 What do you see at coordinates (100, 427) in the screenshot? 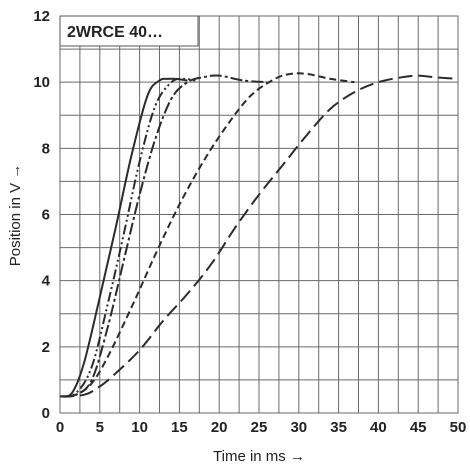
I see `x-tick-label: 5` at bounding box center [100, 427].